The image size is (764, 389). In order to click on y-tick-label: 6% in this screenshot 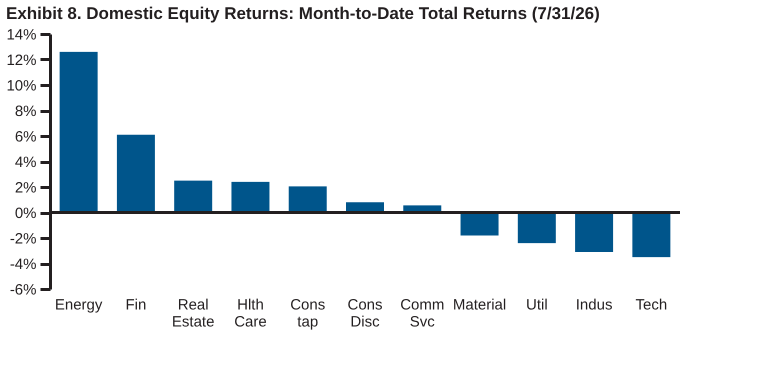, I will do `click(25, 137)`.